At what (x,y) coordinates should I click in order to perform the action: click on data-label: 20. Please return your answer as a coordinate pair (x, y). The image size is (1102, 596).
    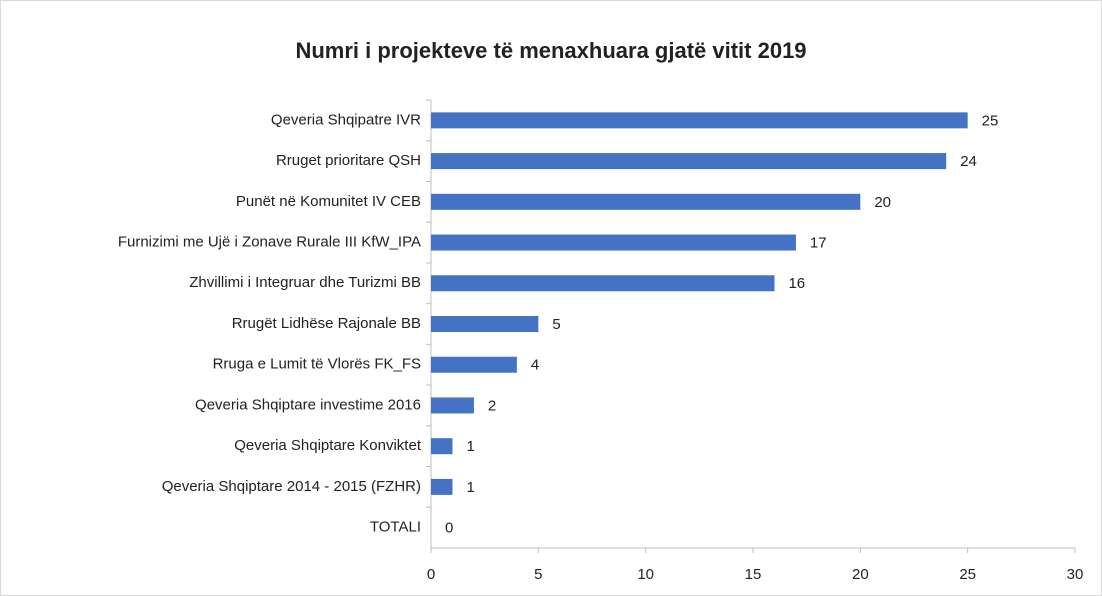
    Looking at the image, I should click on (882, 202).